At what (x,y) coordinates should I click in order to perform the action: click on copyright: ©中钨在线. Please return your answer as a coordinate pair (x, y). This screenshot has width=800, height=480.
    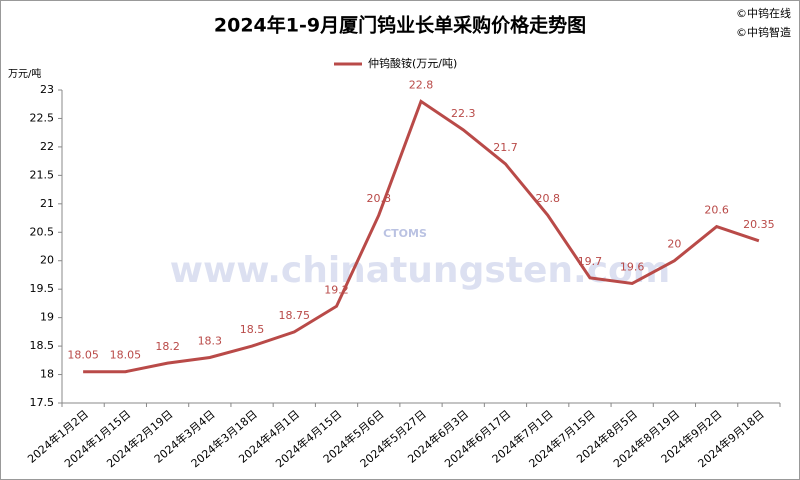
    Looking at the image, I should click on (763, 13).